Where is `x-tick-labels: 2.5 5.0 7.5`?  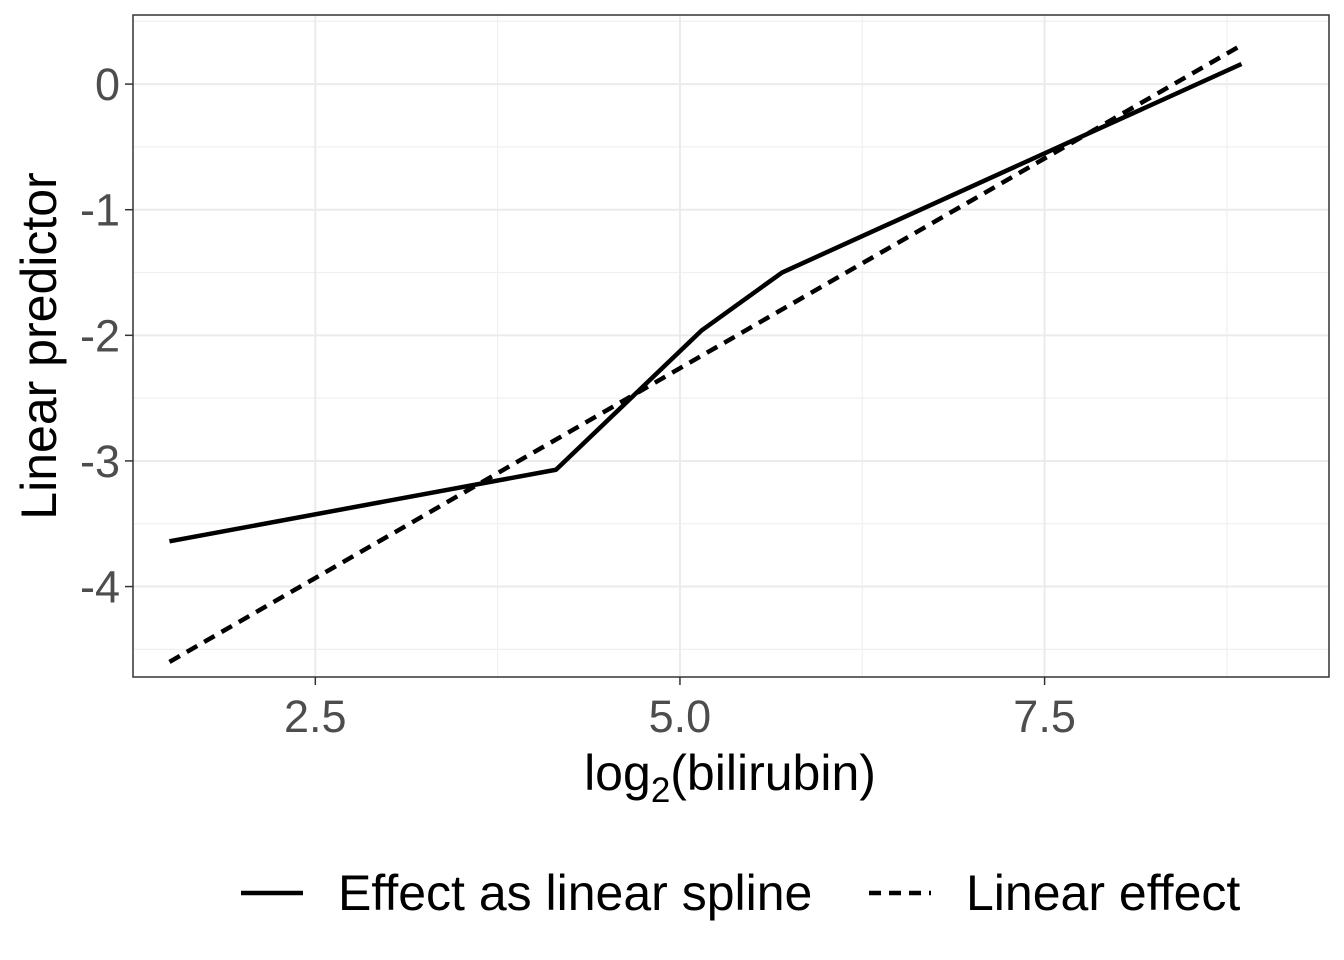
x-tick-labels: 2.5 5.0 7.5 is located at coordinates (680, 716).